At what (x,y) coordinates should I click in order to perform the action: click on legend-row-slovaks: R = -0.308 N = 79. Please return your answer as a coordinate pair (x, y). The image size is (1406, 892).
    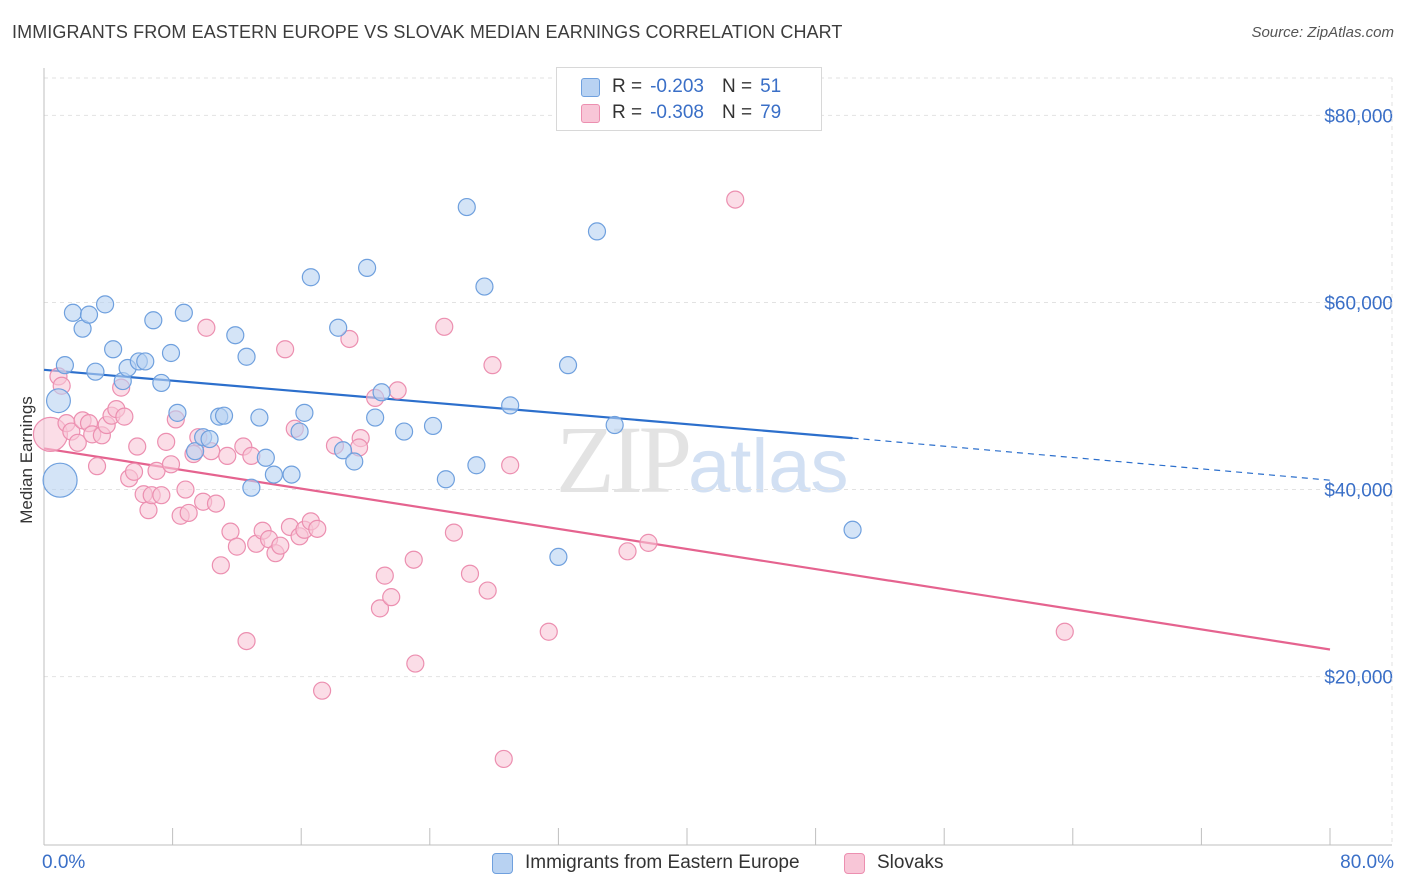
    Looking at the image, I should click on (681, 113).